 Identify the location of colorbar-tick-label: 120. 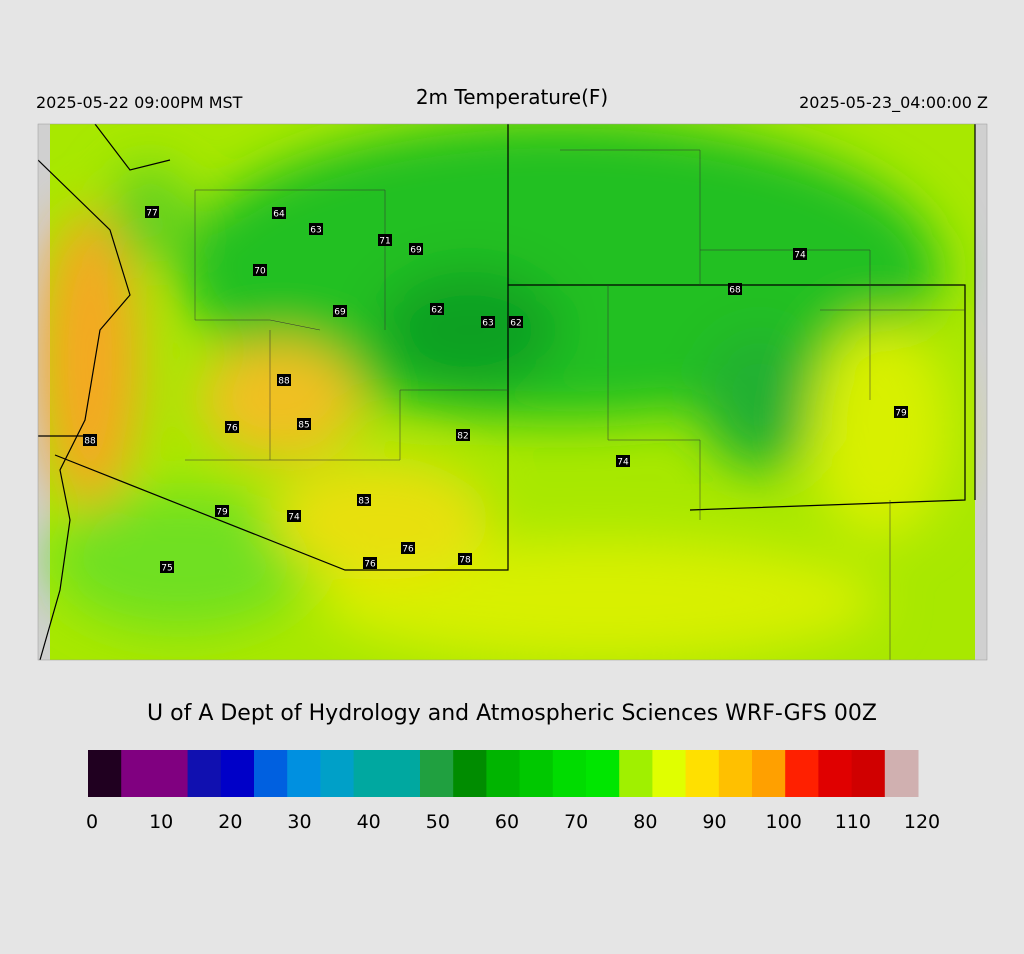
(922, 822).